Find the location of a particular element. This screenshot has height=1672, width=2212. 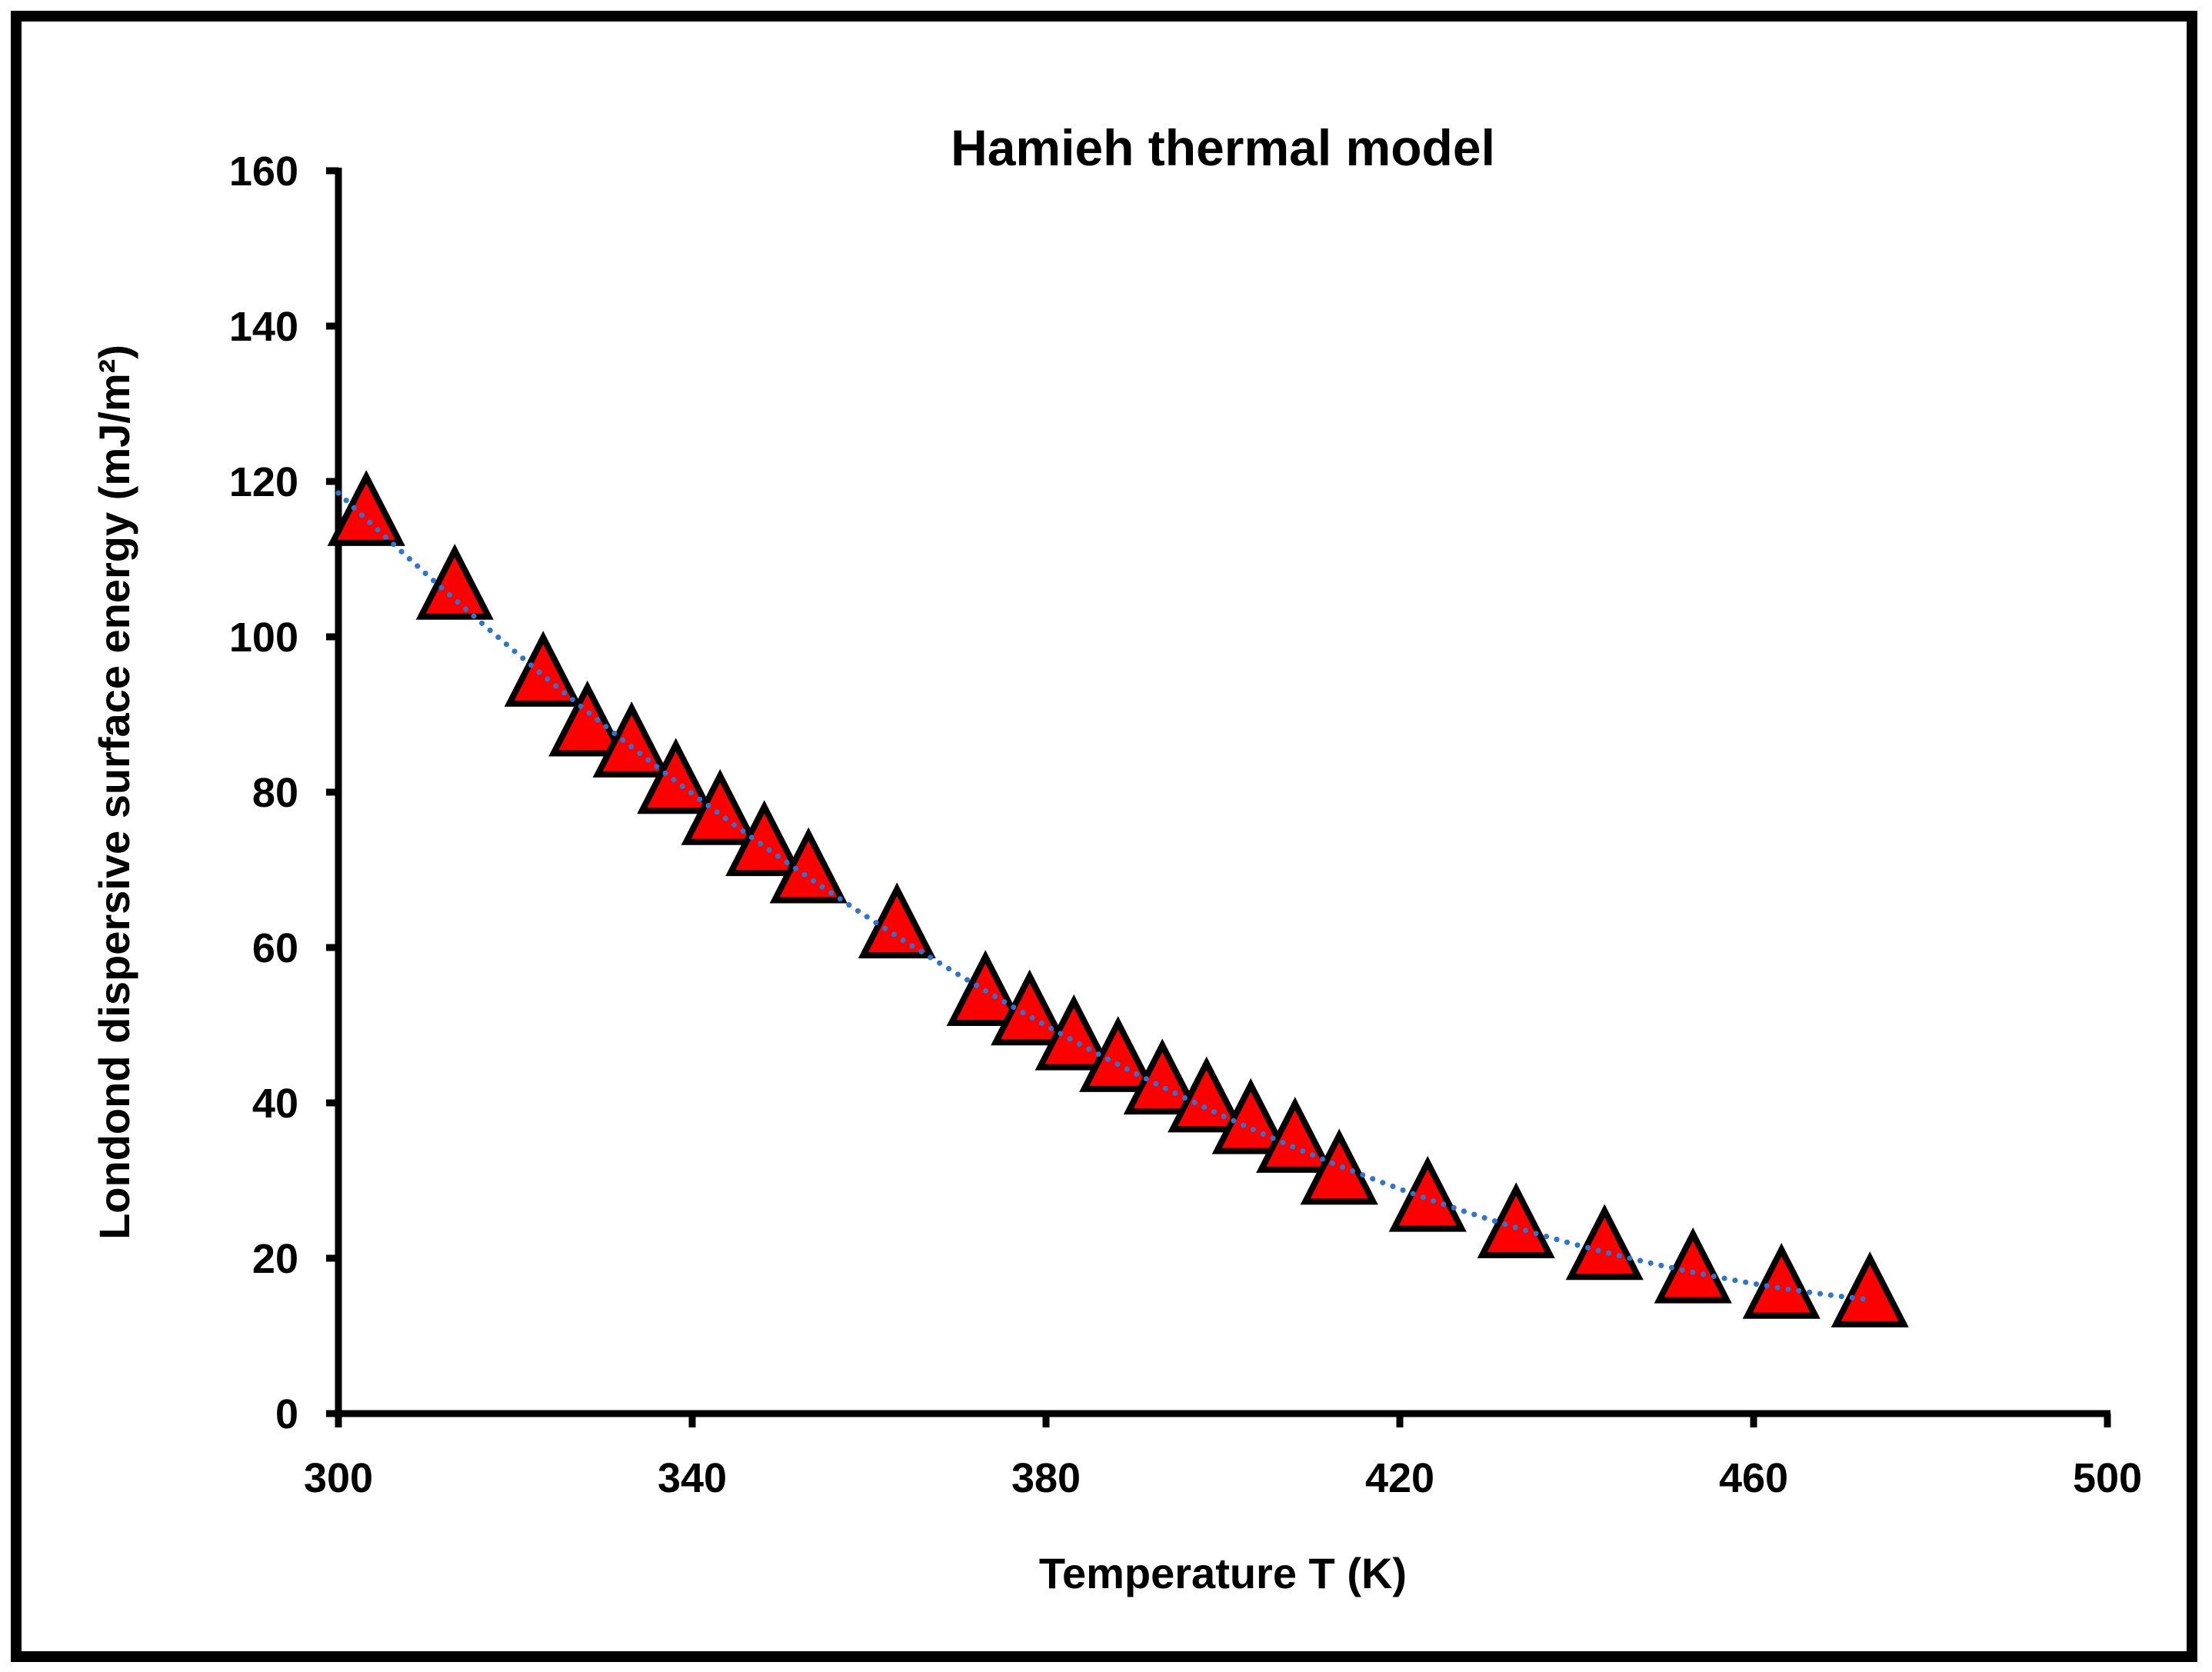

x-tick-label: 460 is located at coordinates (1753, 1478).